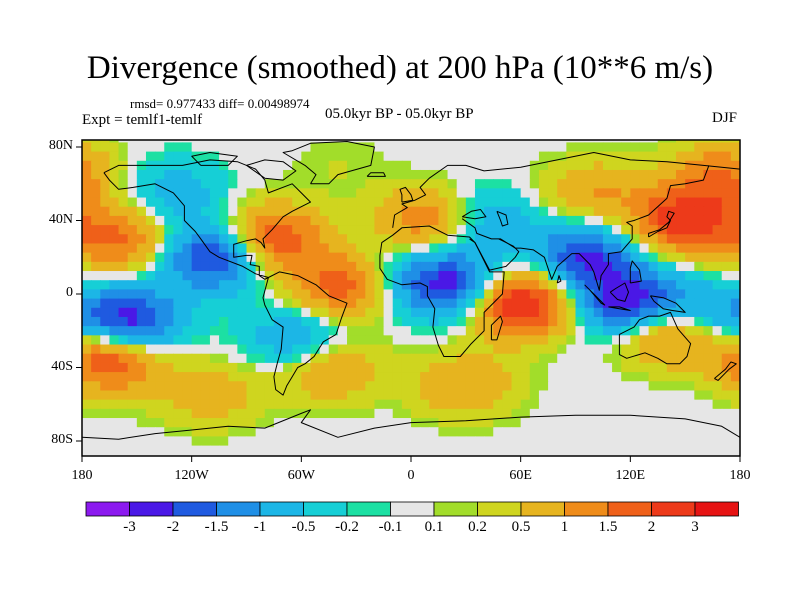 This screenshot has width=800, height=600. What do you see at coordinates (173, 527) in the screenshot?
I see `colorbar-label: -2` at bounding box center [173, 527].